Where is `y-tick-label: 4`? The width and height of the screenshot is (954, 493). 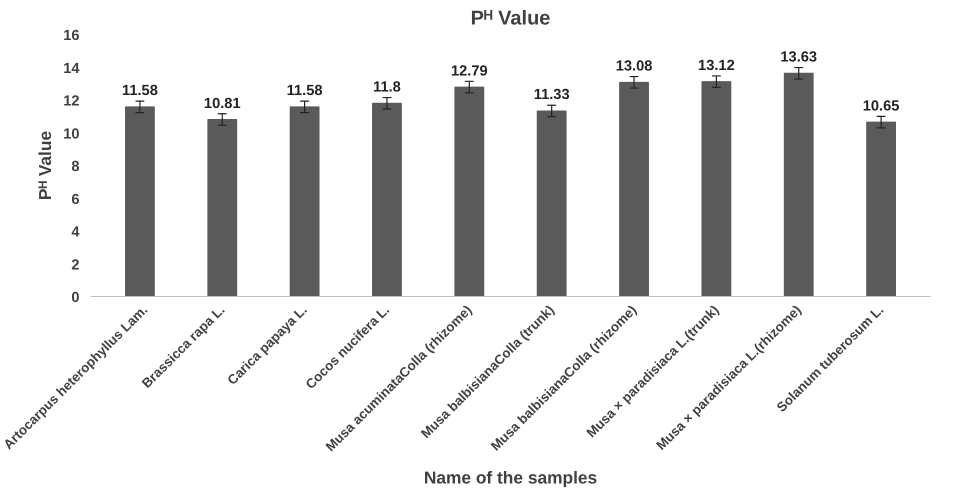 y-tick-label: 4 is located at coordinates (75, 232).